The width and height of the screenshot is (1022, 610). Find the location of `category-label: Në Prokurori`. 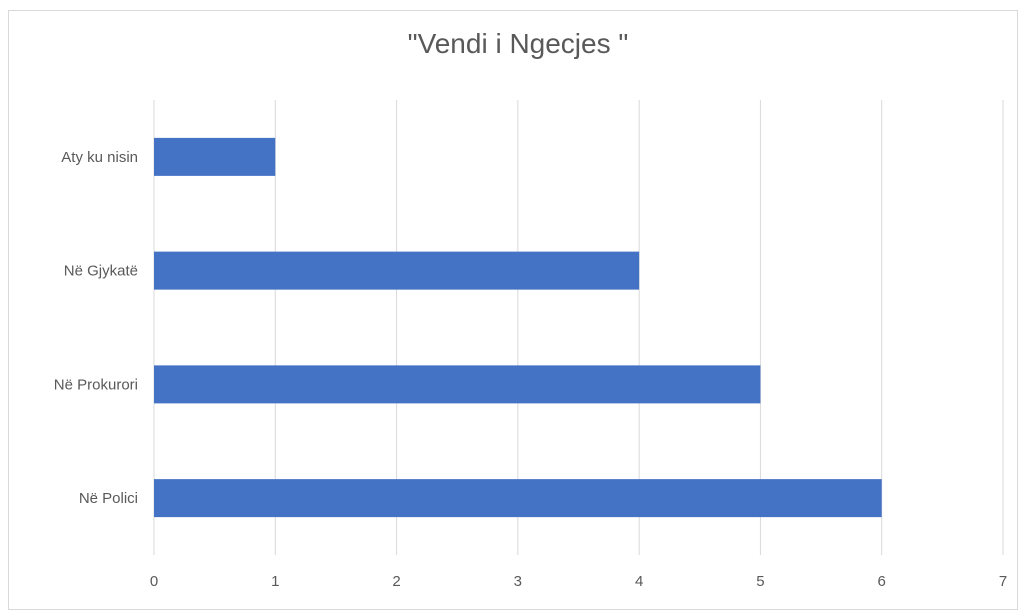

category-label: Në Prokurori is located at coordinates (96, 384).